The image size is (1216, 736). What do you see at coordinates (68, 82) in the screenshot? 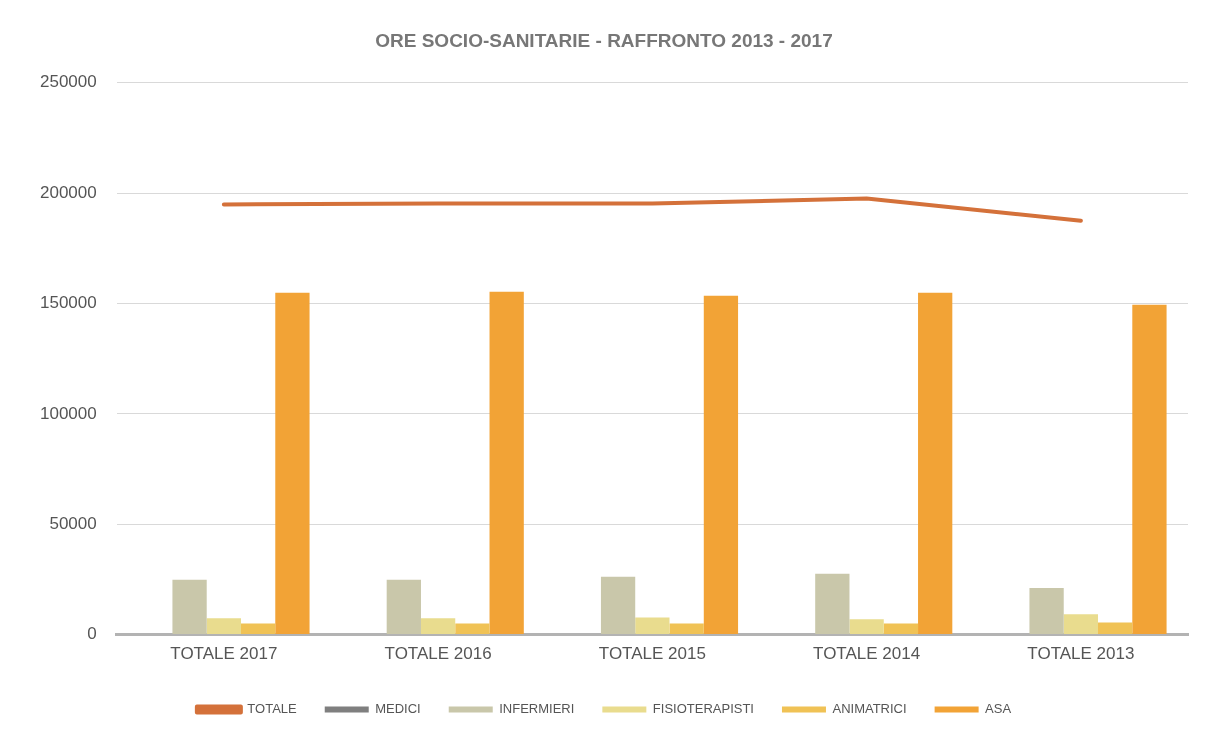
I see `y-tick-label: 250000` at bounding box center [68, 82].